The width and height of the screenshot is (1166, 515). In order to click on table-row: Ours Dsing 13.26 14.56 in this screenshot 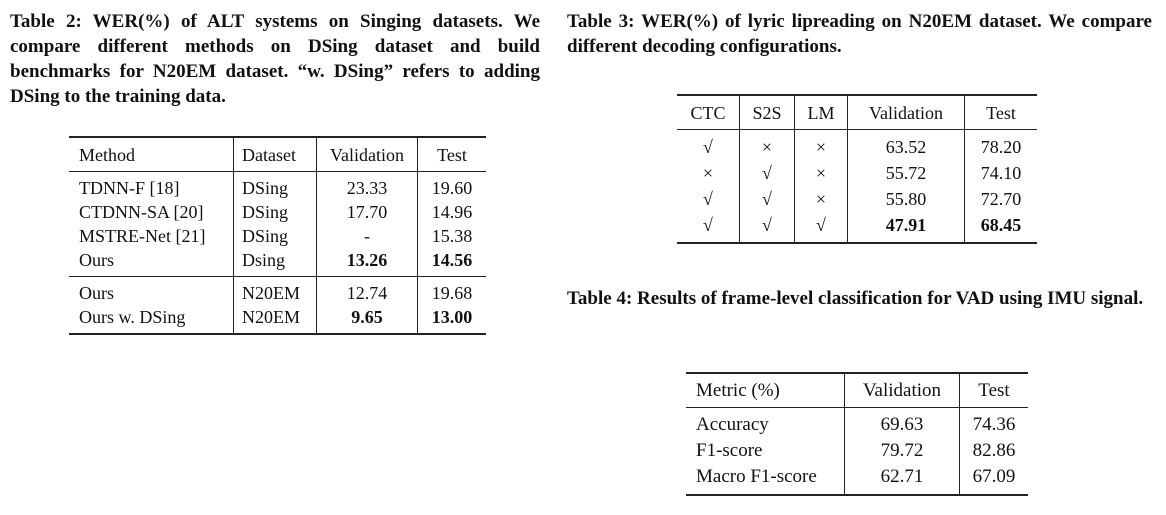, I will do `click(277, 262)`.